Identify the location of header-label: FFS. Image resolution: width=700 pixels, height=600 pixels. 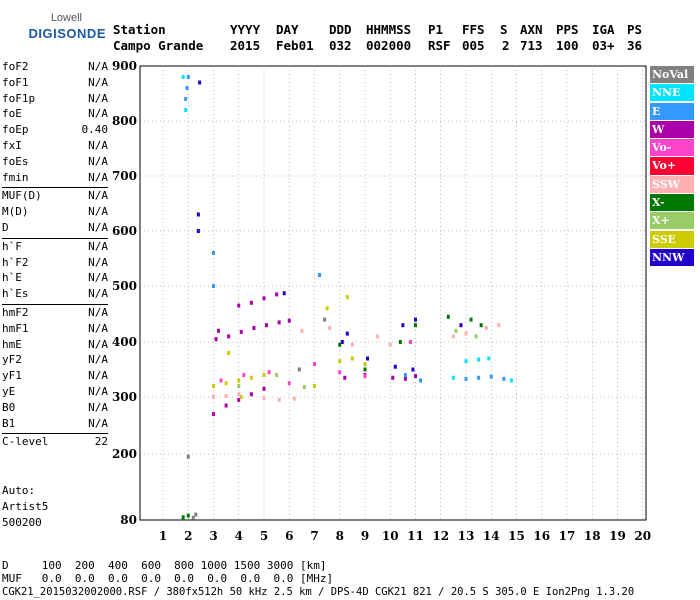
(473, 29).